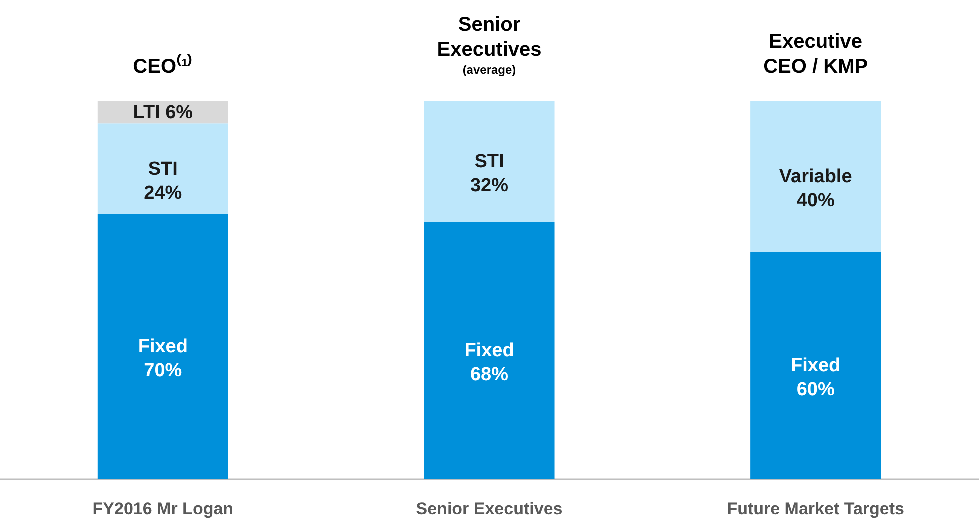 The width and height of the screenshot is (979, 521). I want to click on series-label: STI, so click(163, 169).